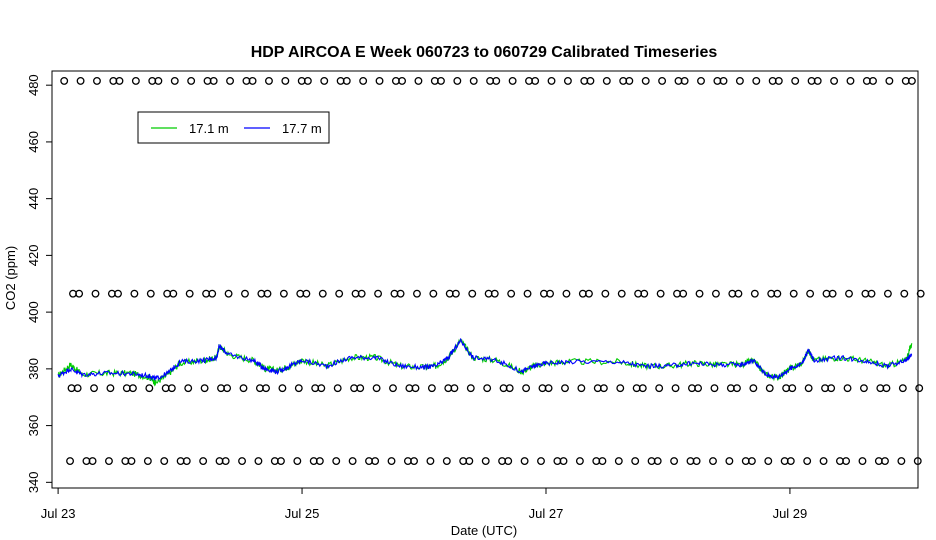 Image resolution: width=936 pixels, height=540 pixels. Describe the element at coordinates (33, 199) in the screenshot. I see `y-tick-label: 440` at that location.